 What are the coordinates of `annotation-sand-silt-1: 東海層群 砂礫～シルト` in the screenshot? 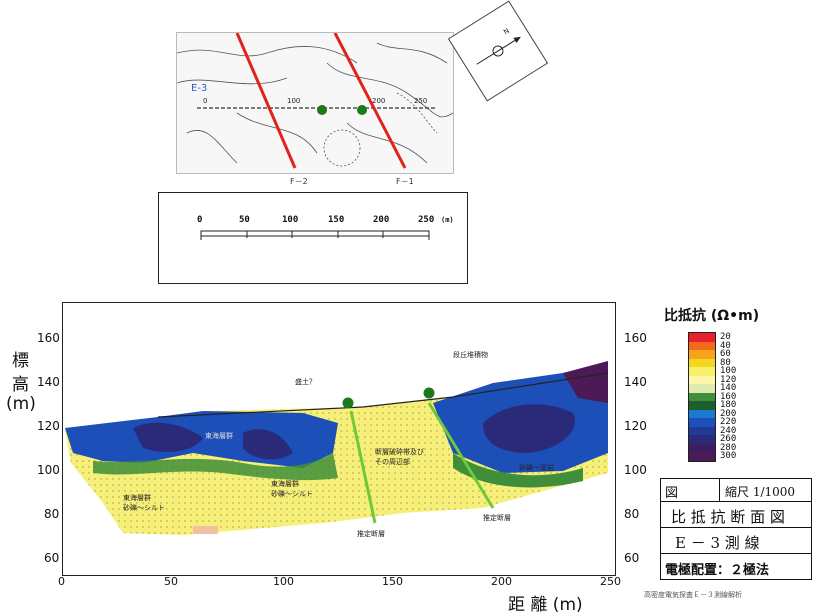 It's located at (144, 503).